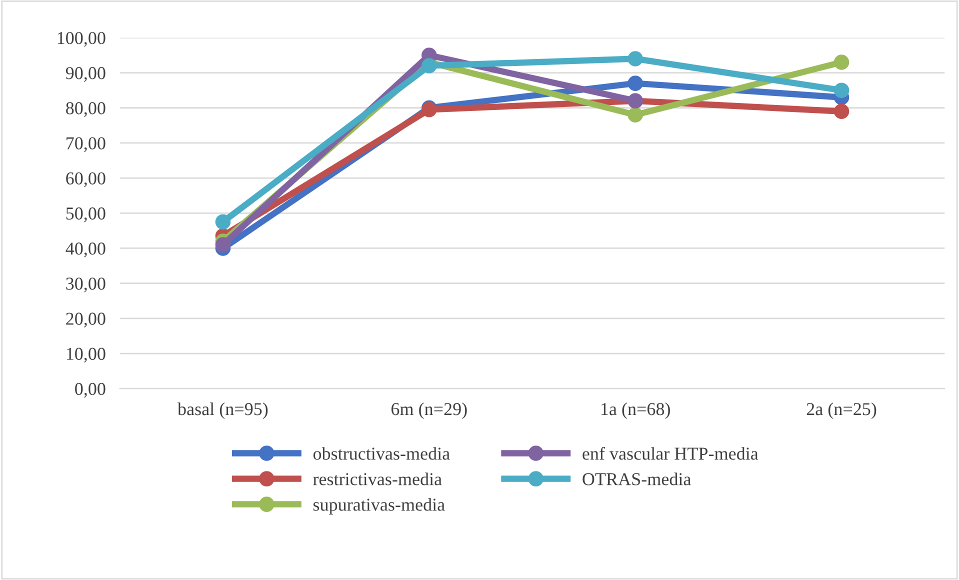  What do you see at coordinates (636, 479) in the screenshot?
I see `legend-label: OTRAS-media` at bounding box center [636, 479].